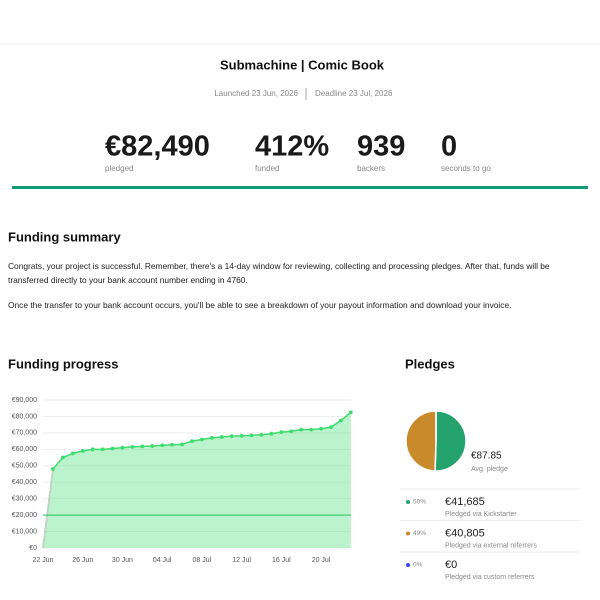 This screenshot has height=600, width=600. What do you see at coordinates (162, 560) in the screenshot?
I see `x-tick-label: 04 Jul` at bounding box center [162, 560].